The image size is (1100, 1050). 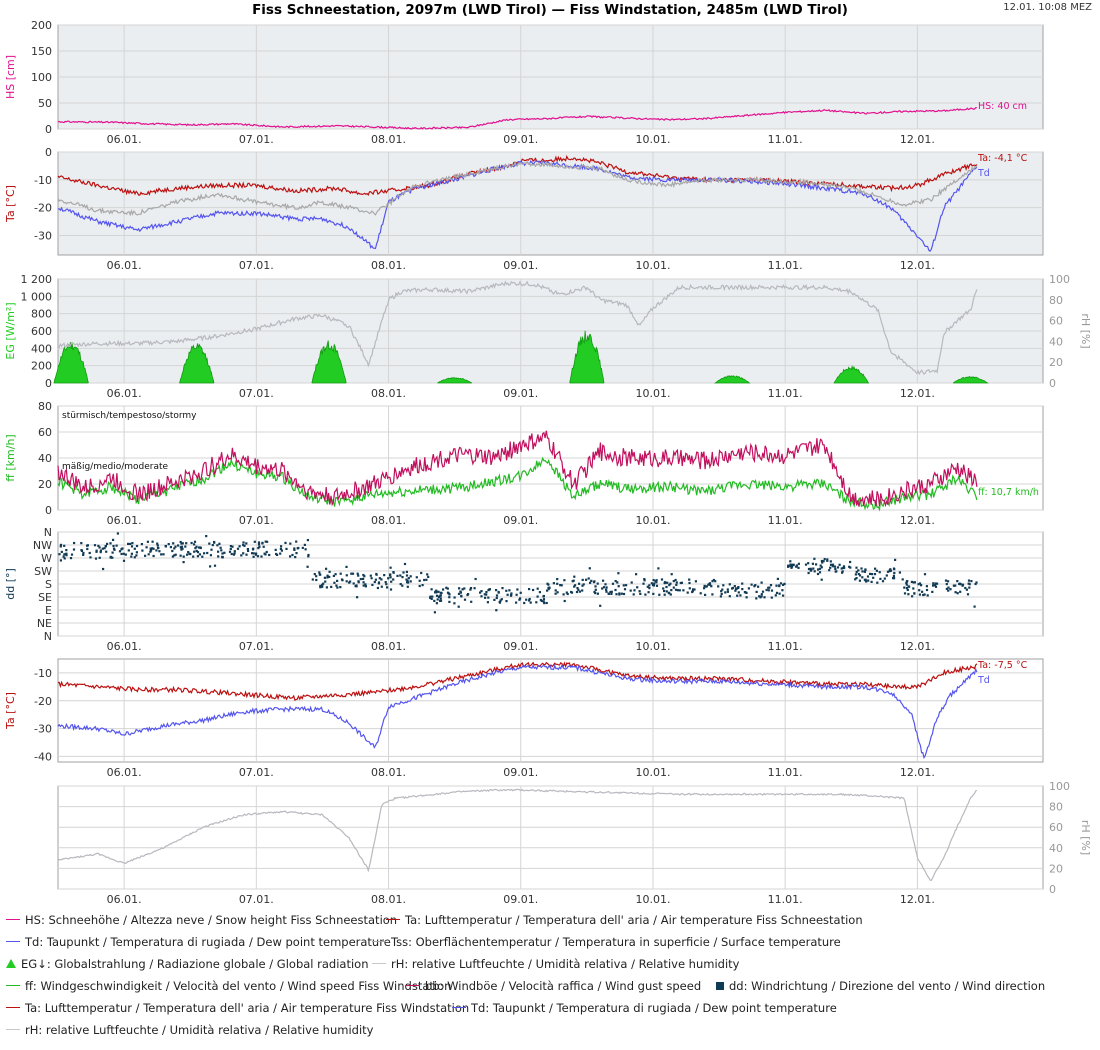 What do you see at coordinates (1085, 330) in the screenshot?
I see `y-right-axis-label: rH [%]` at bounding box center [1085, 330].